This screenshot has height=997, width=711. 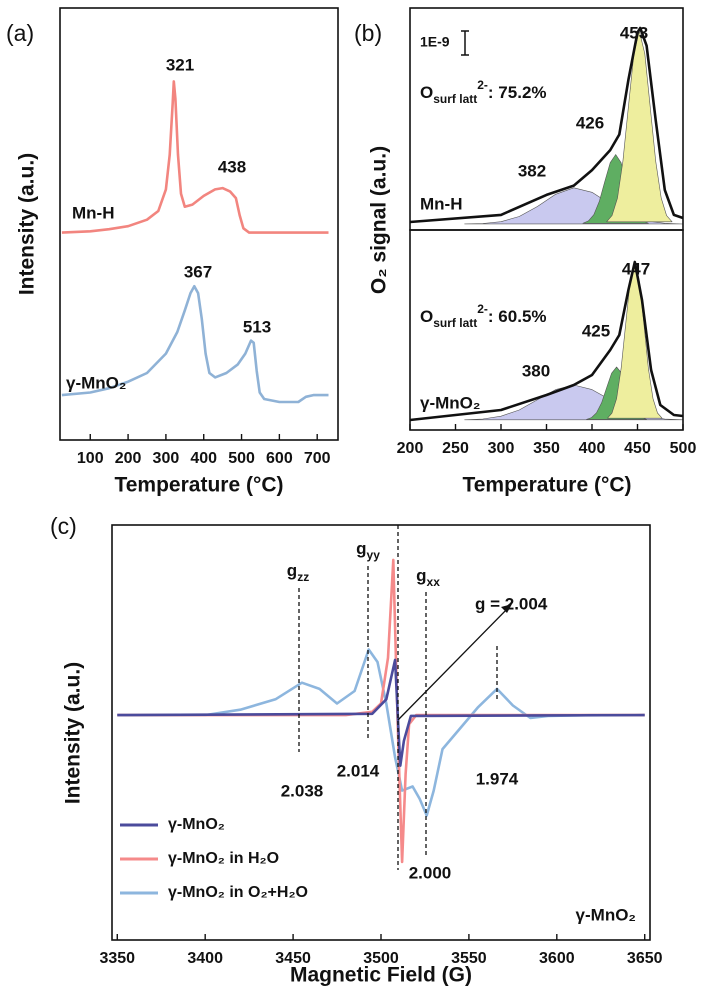 I want to click on scale-bar, so click(x=465, y=43).